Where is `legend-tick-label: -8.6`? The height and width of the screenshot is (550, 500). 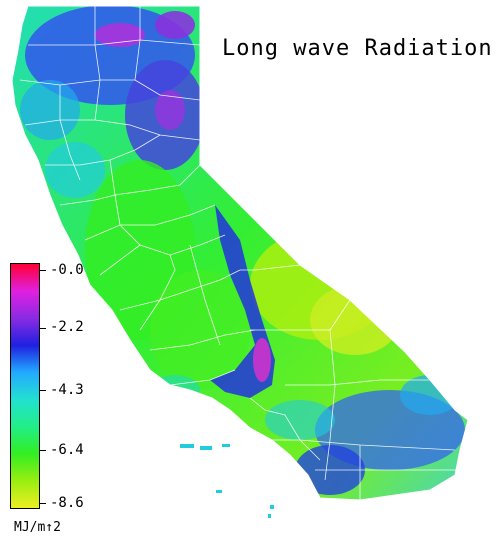 legend-tick-label: -8.6 is located at coordinates (67, 503).